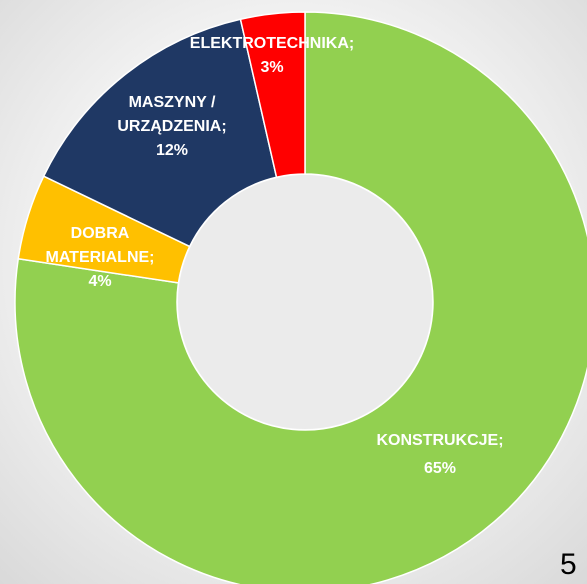 The width and height of the screenshot is (587, 584). What do you see at coordinates (172, 102) in the screenshot?
I see `label-line: MASZYNY /` at bounding box center [172, 102].